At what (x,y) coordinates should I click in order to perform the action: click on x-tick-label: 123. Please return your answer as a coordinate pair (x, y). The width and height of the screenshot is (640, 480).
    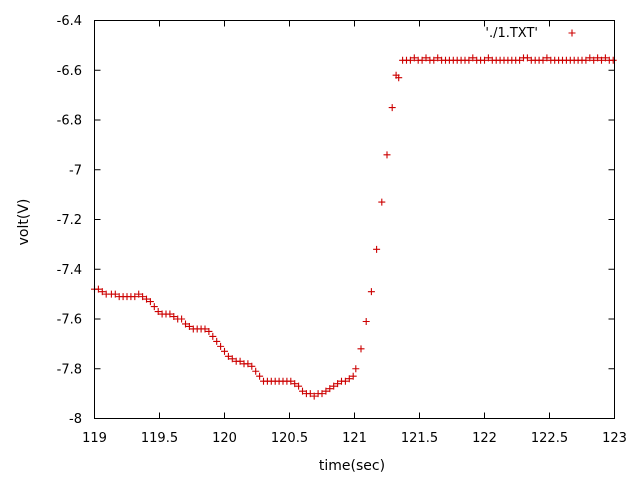
    Looking at the image, I should click on (614, 438).